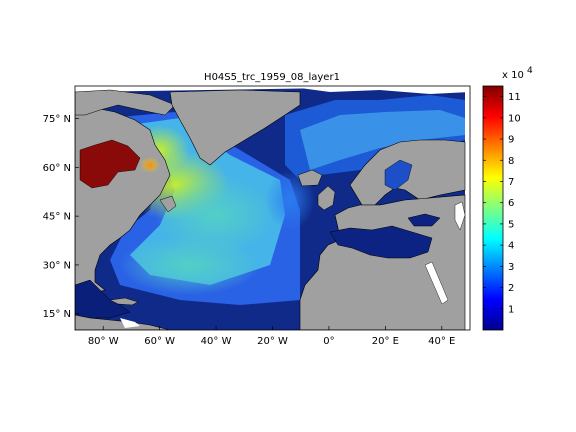  I want to click on hudson-strait-hotspot, so click(150, 165).